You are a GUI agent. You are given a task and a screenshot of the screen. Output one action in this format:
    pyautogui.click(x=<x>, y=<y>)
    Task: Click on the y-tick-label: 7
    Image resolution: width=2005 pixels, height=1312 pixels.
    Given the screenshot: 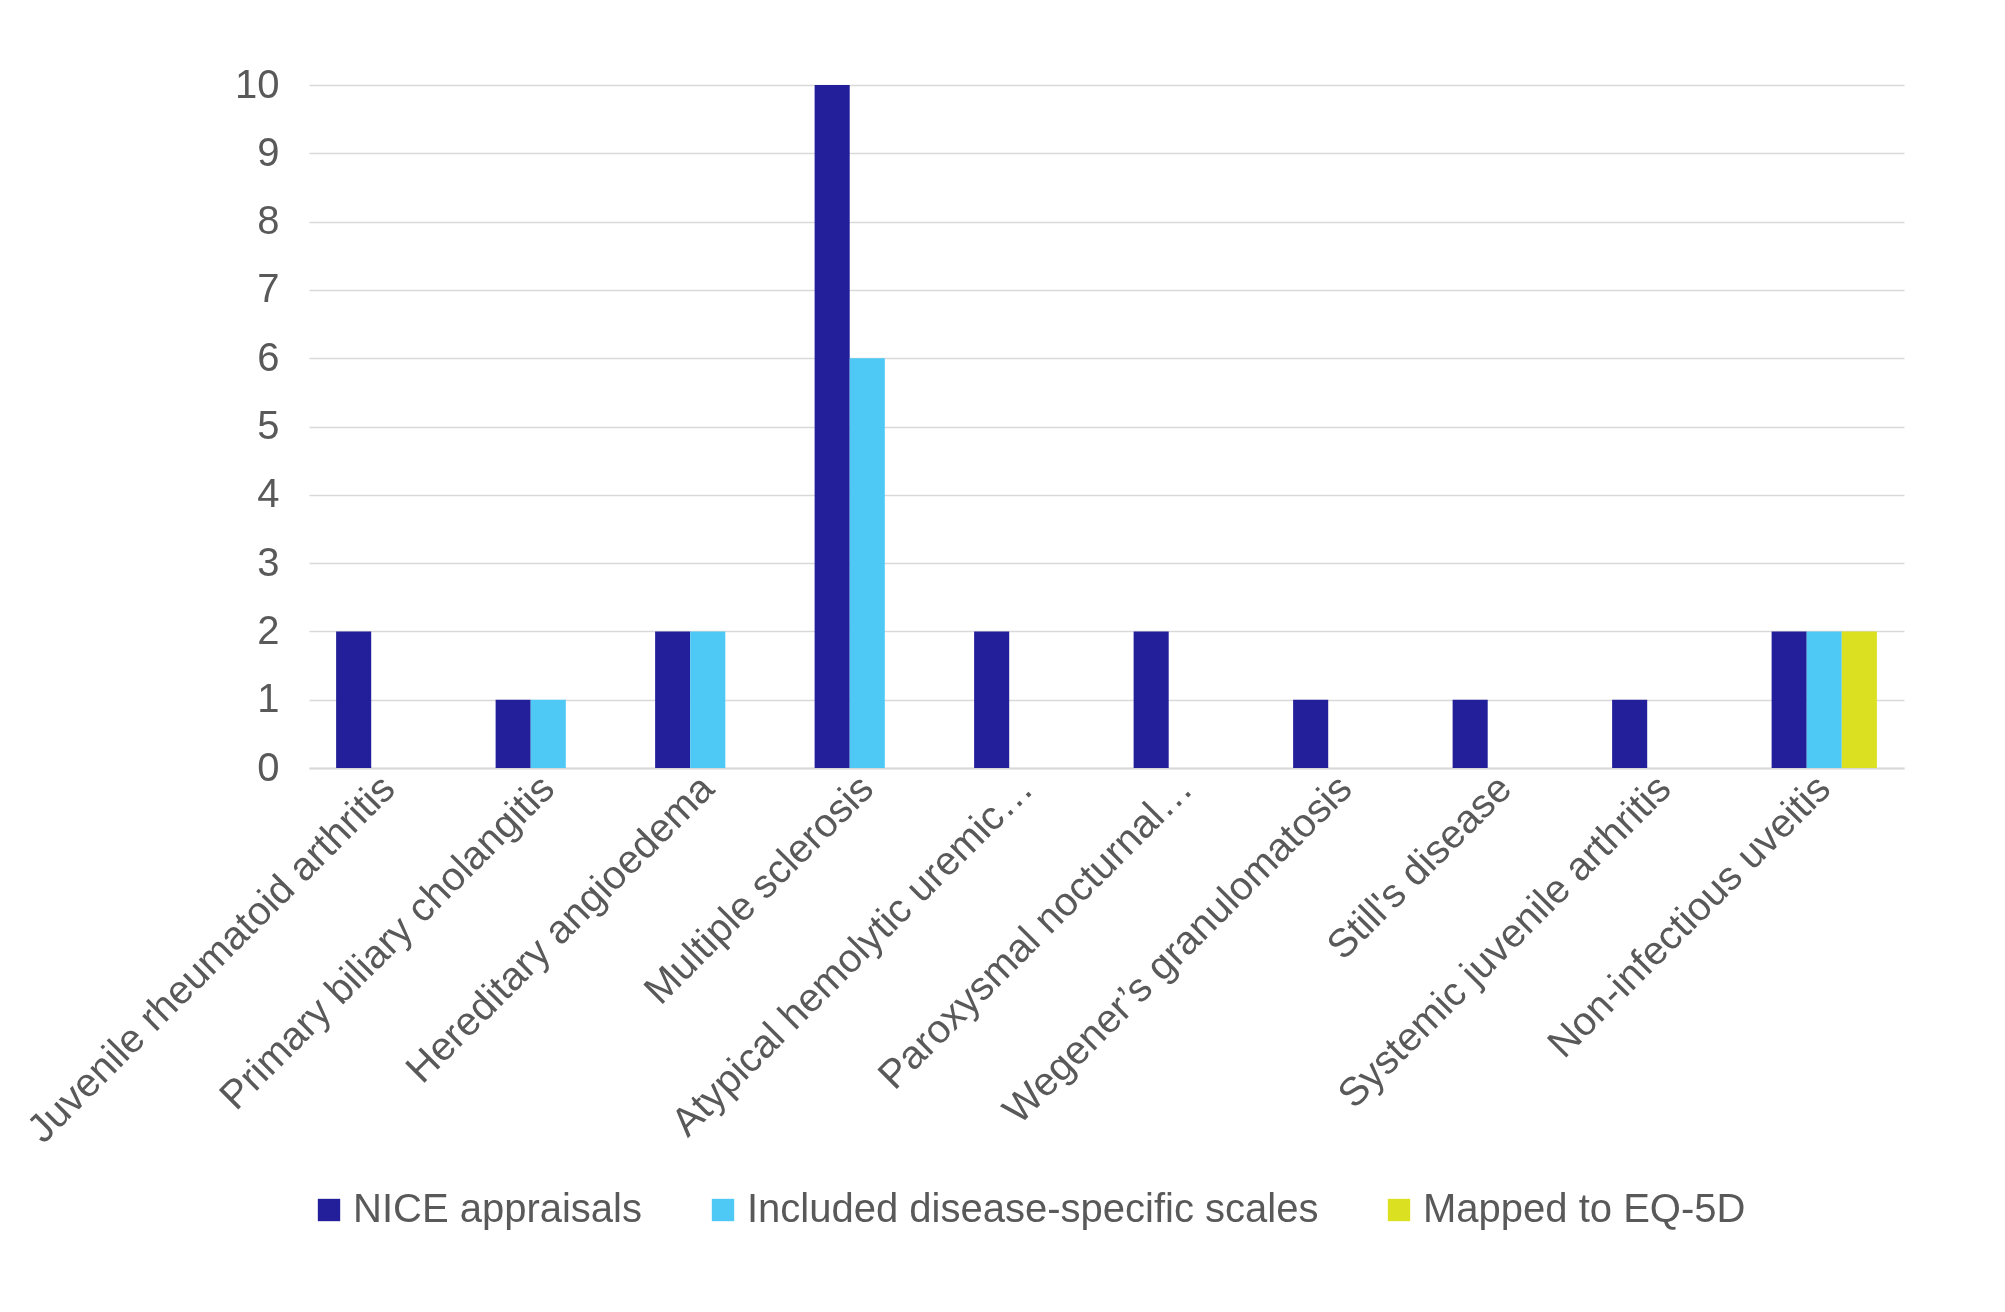 What is the action you would take?
    pyautogui.click(x=268, y=288)
    